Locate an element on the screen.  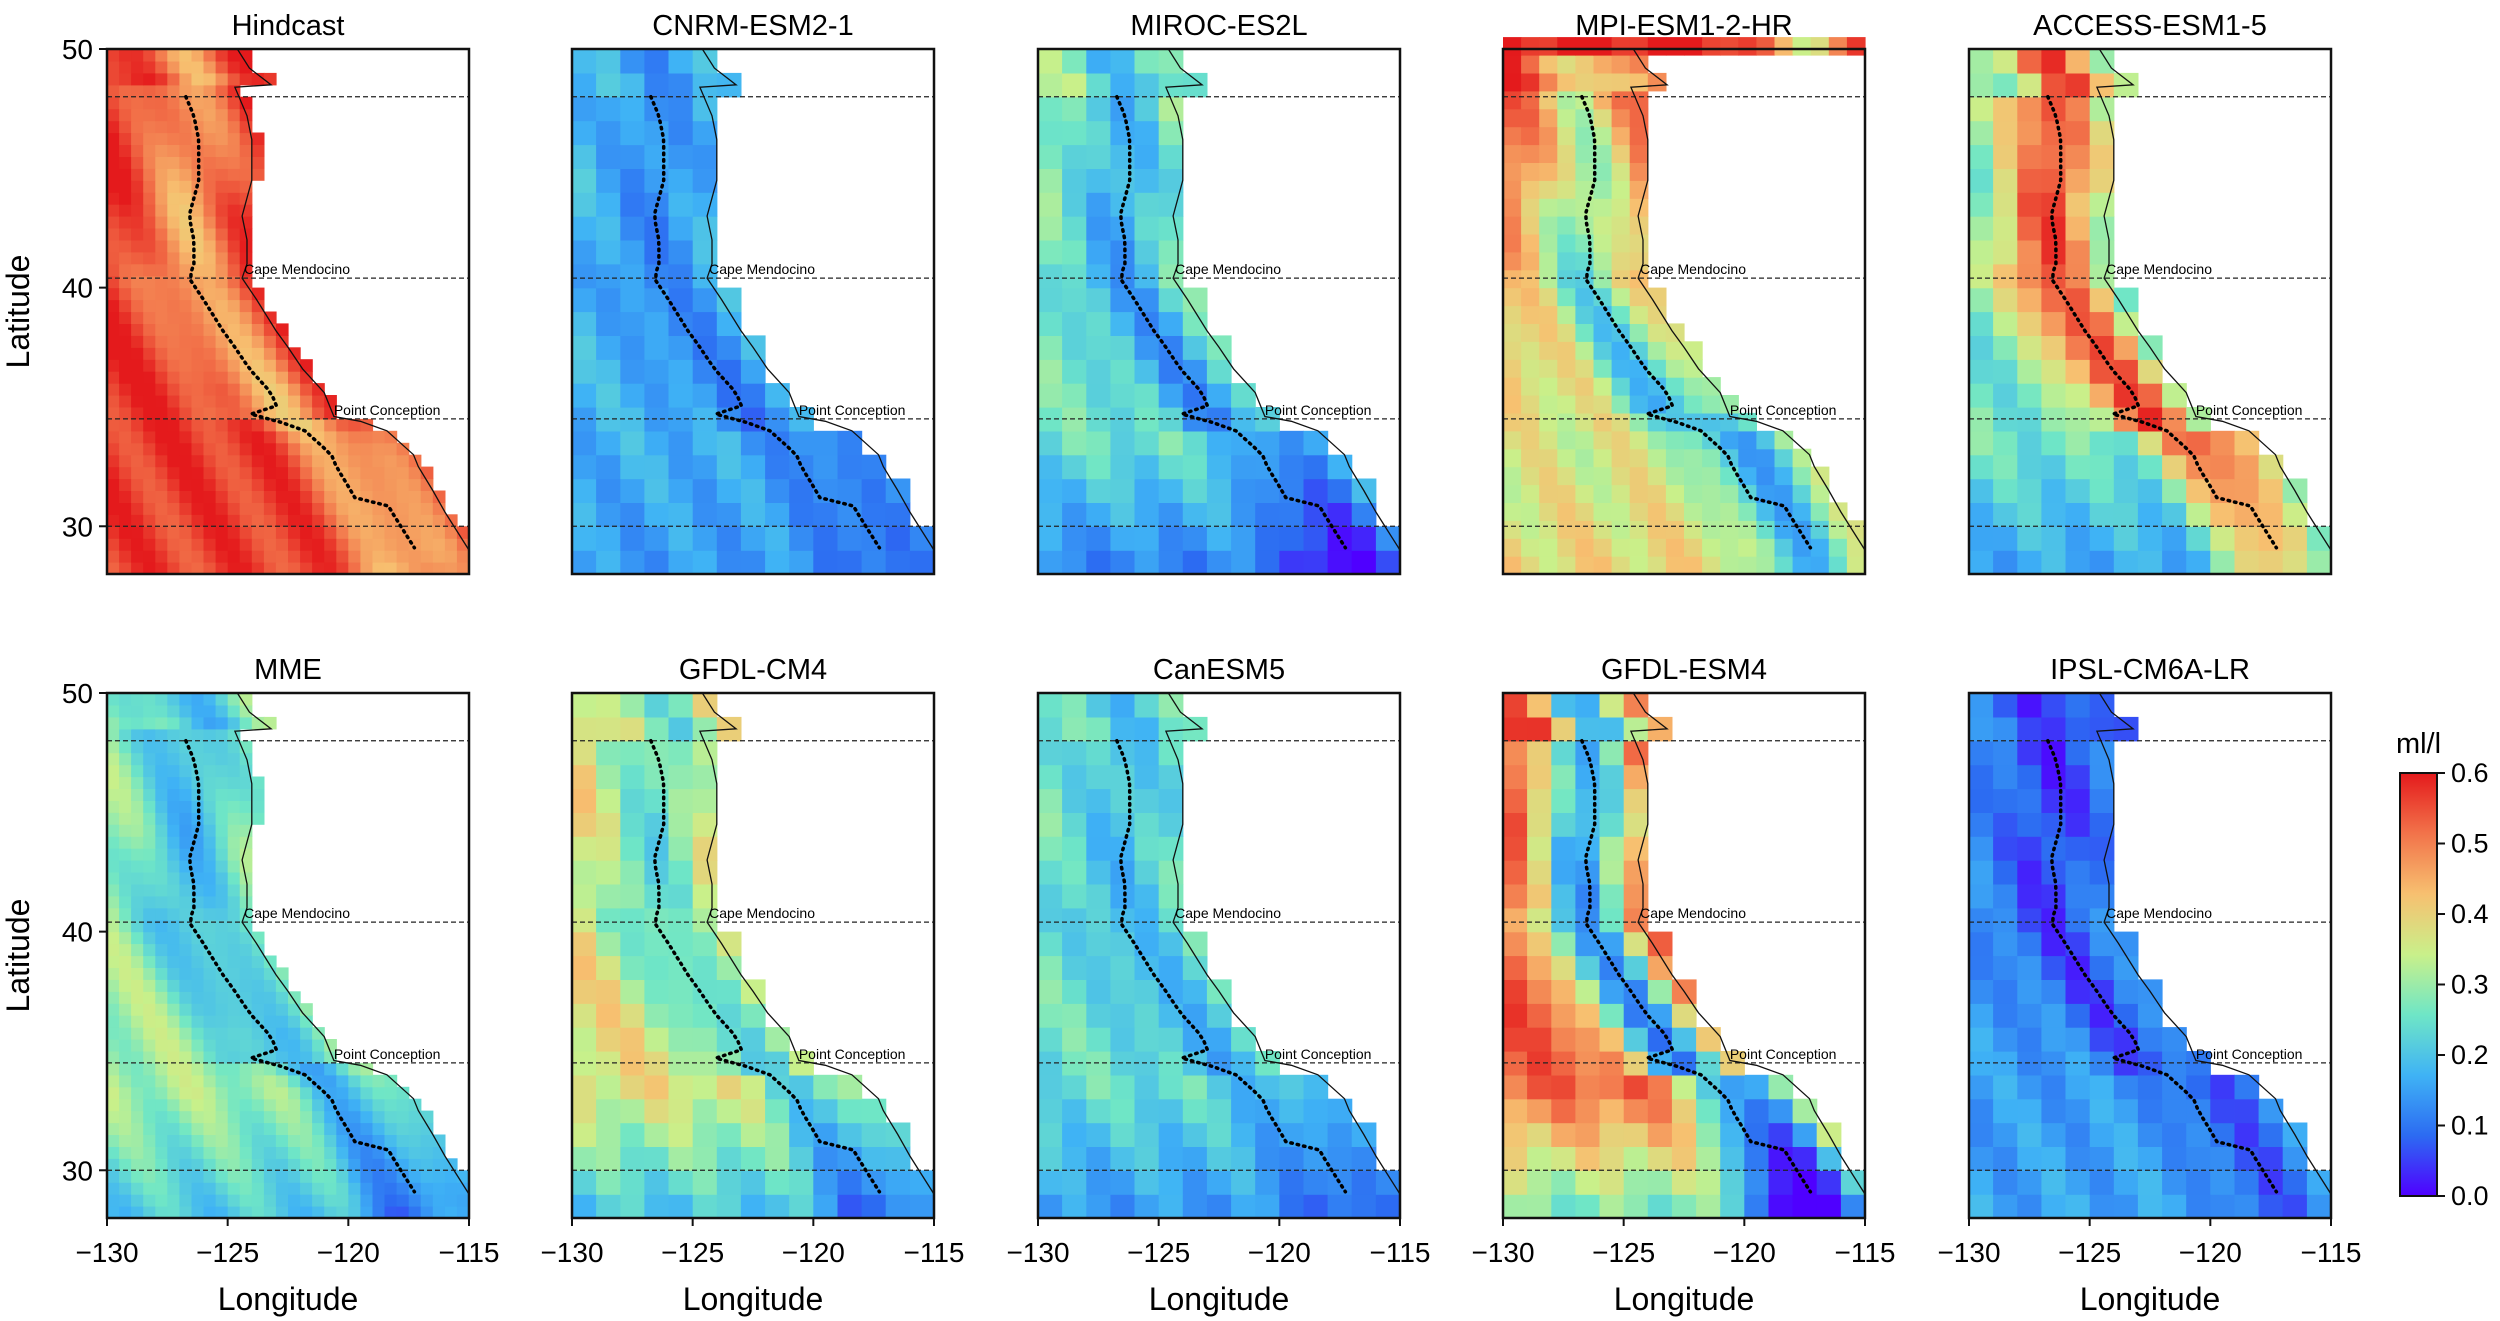
x-tick-label: −120 is located at coordinates (2210, 1252).